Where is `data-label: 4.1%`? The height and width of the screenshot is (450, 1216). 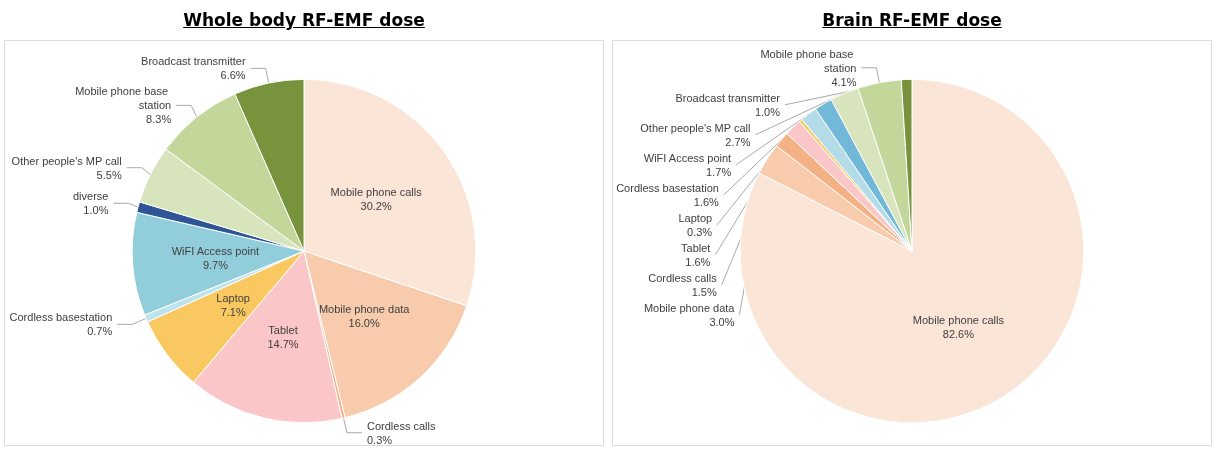 data-label: 4.1% is located at coordinates (844, 81).